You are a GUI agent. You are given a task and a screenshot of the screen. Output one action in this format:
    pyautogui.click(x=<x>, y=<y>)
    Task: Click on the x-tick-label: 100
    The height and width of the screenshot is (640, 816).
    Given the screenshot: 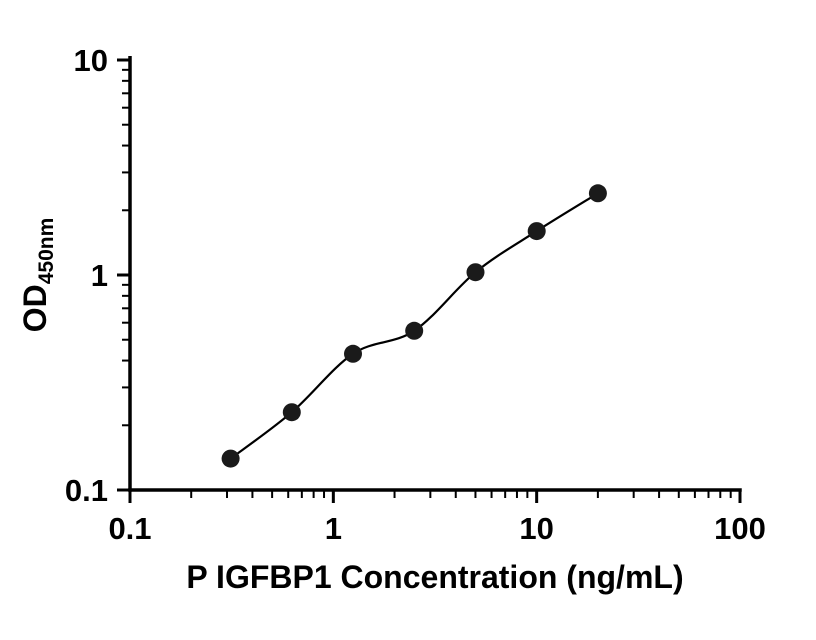 What is the action you would take?
    pyautogui.click(x=740, y=528)
    